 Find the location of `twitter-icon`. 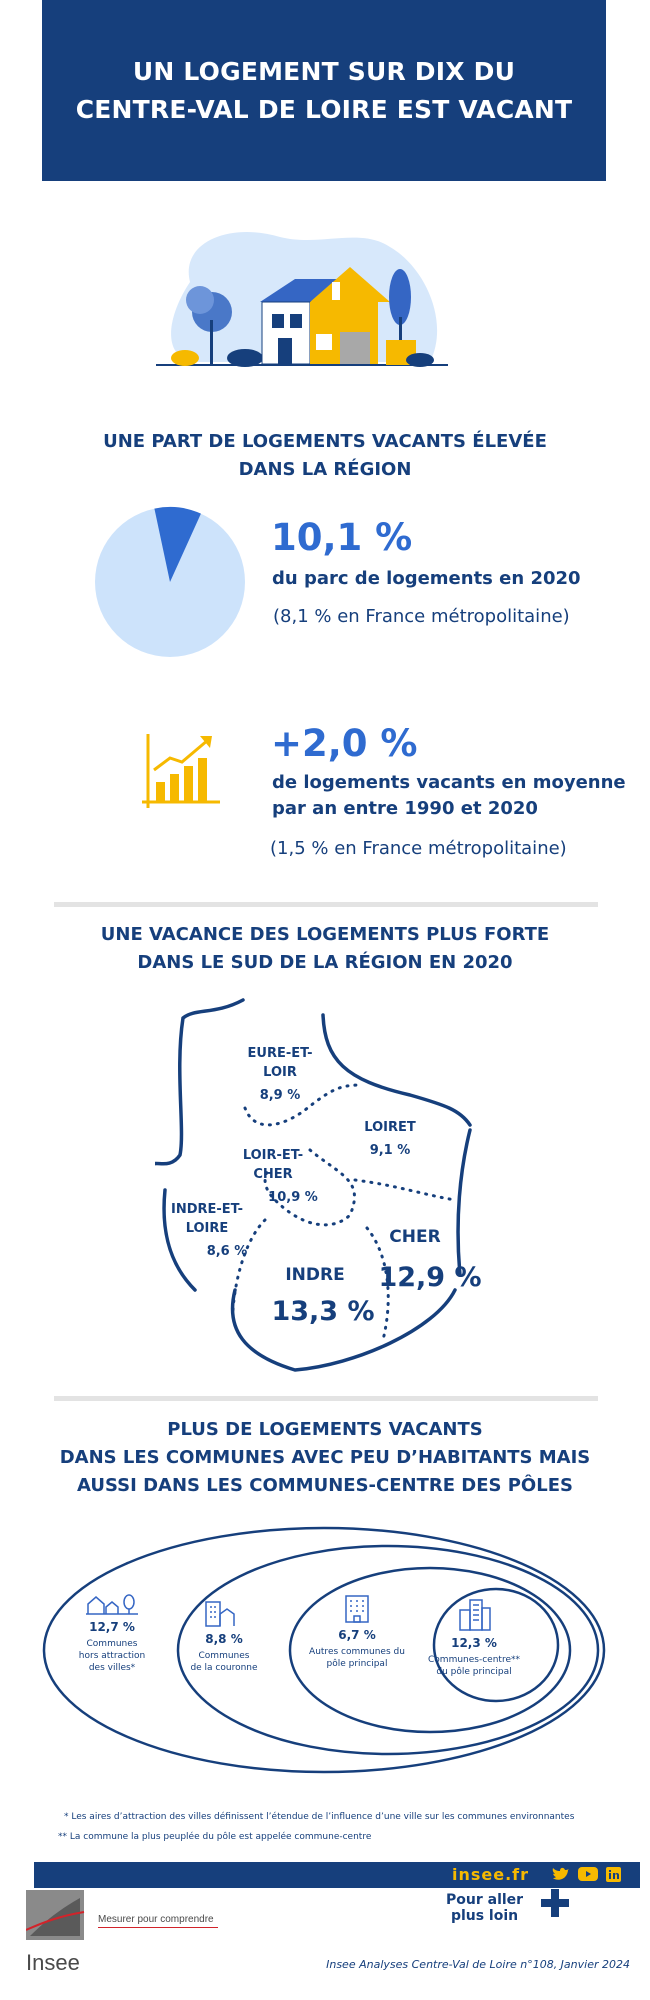

twitter-icon is located at coordinates (561, 1874).